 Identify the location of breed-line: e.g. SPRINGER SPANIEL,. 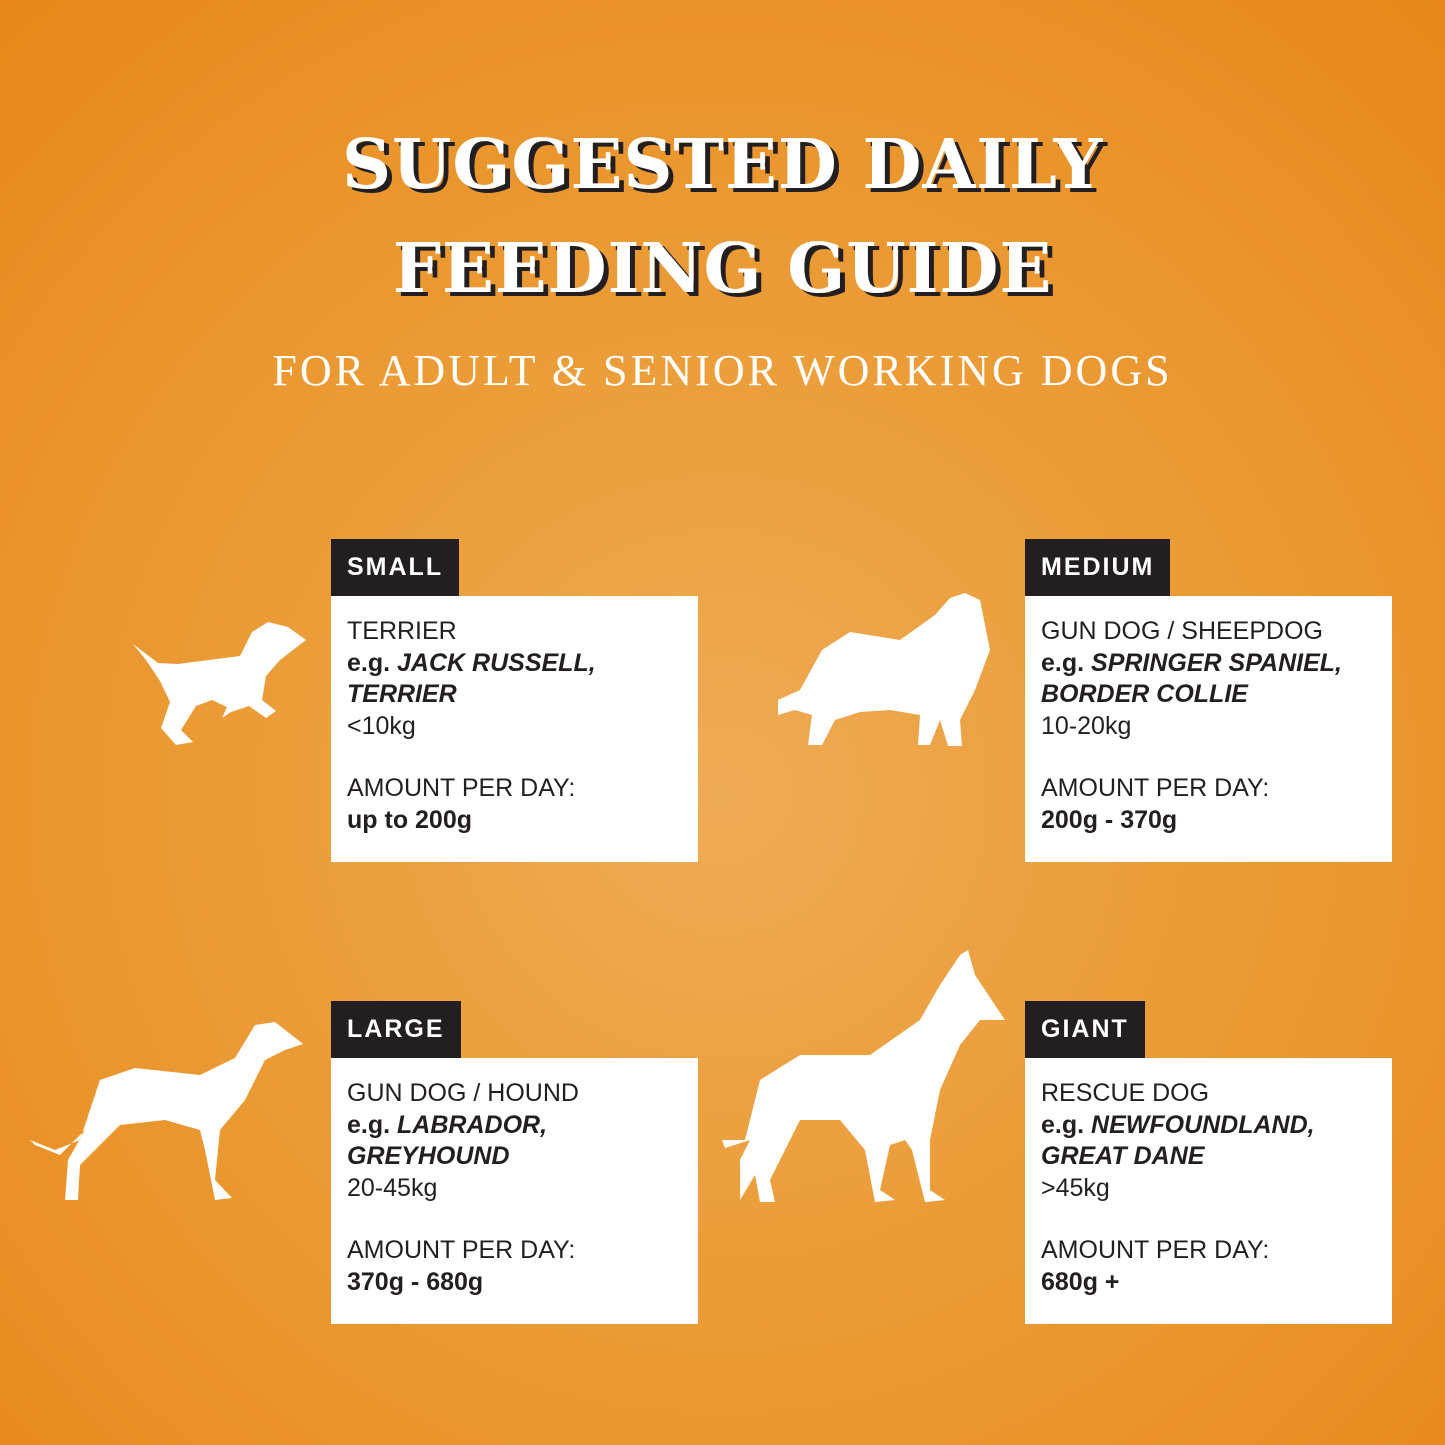
(1216, 664).